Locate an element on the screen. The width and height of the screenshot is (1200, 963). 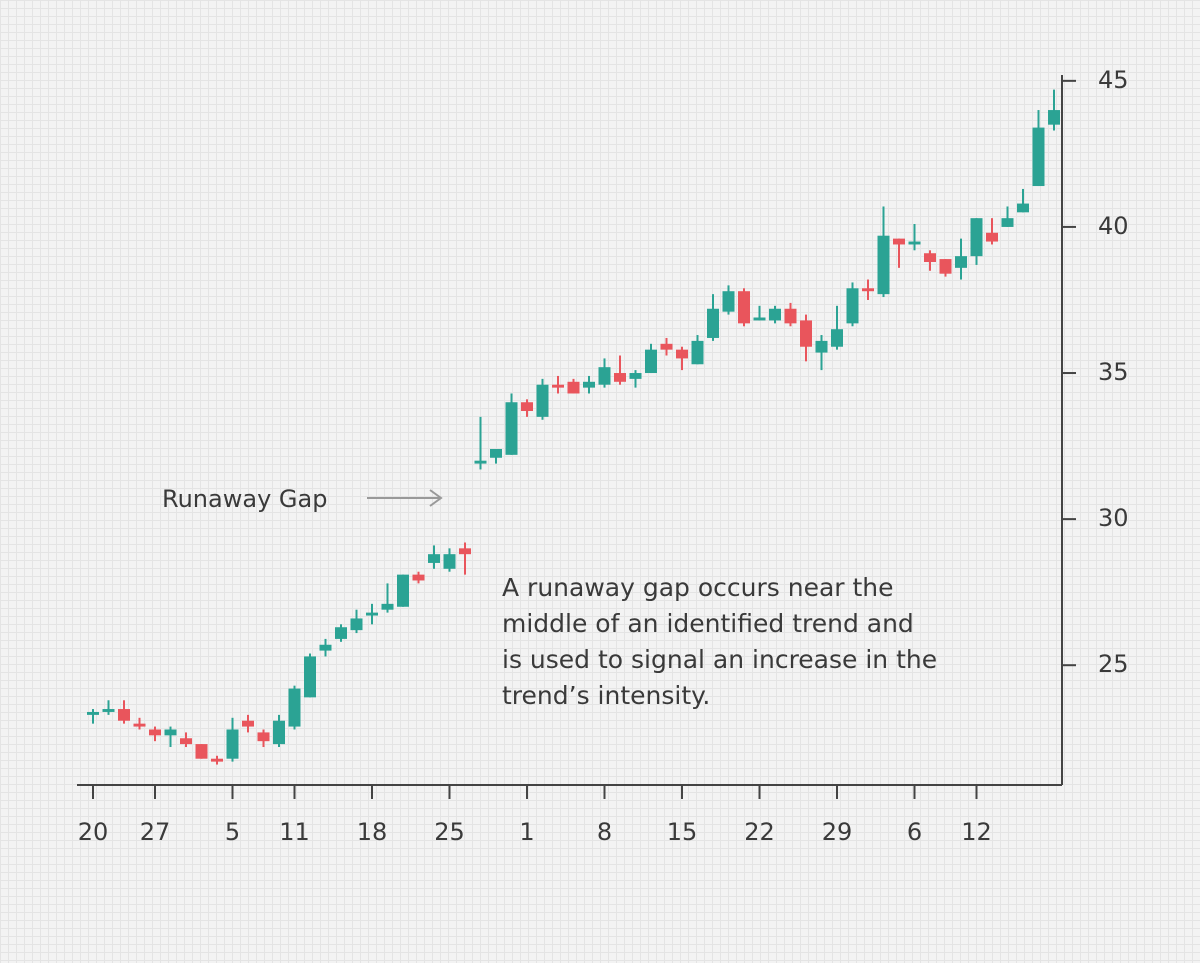
y-tick-label: 40 is located at coordinates (1113, 226).